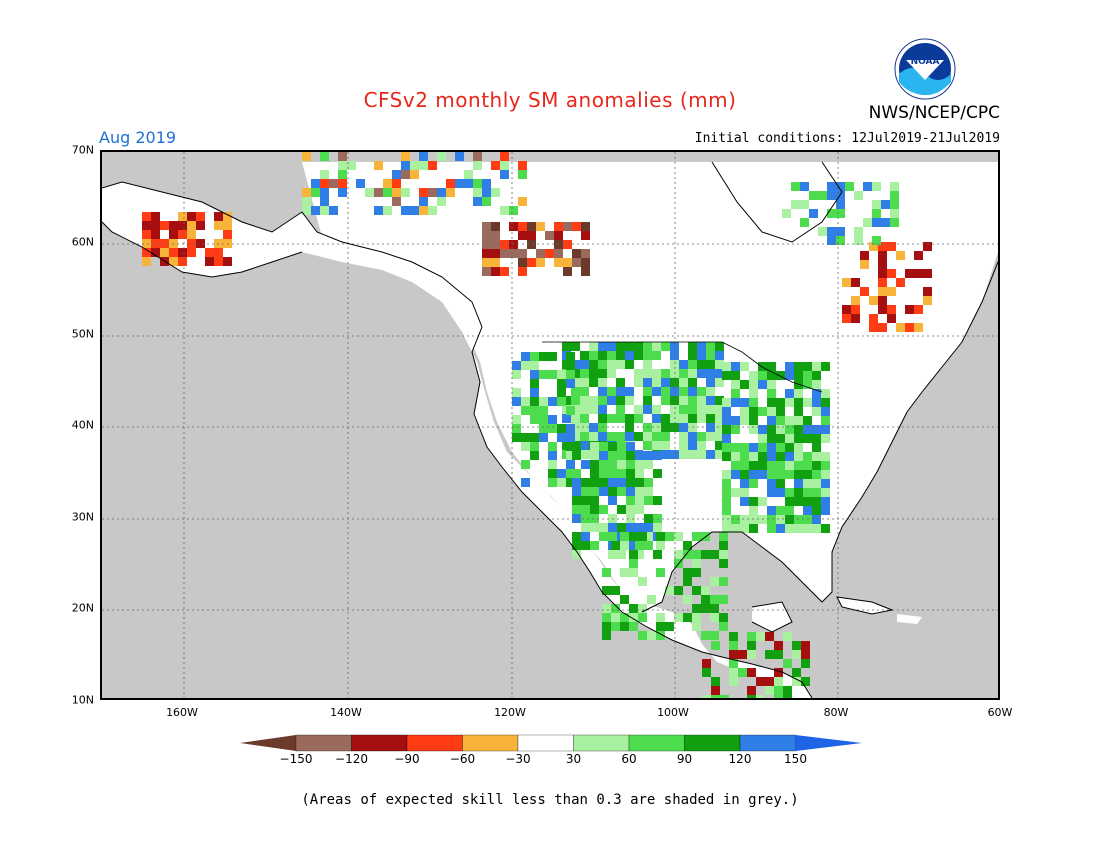 Image resolution: width=1100 pixels, height=850 pixels. Describe the element at coordinates (518, 759) in the screenshot. I see `colorbar-tick-label: −30` at that location.